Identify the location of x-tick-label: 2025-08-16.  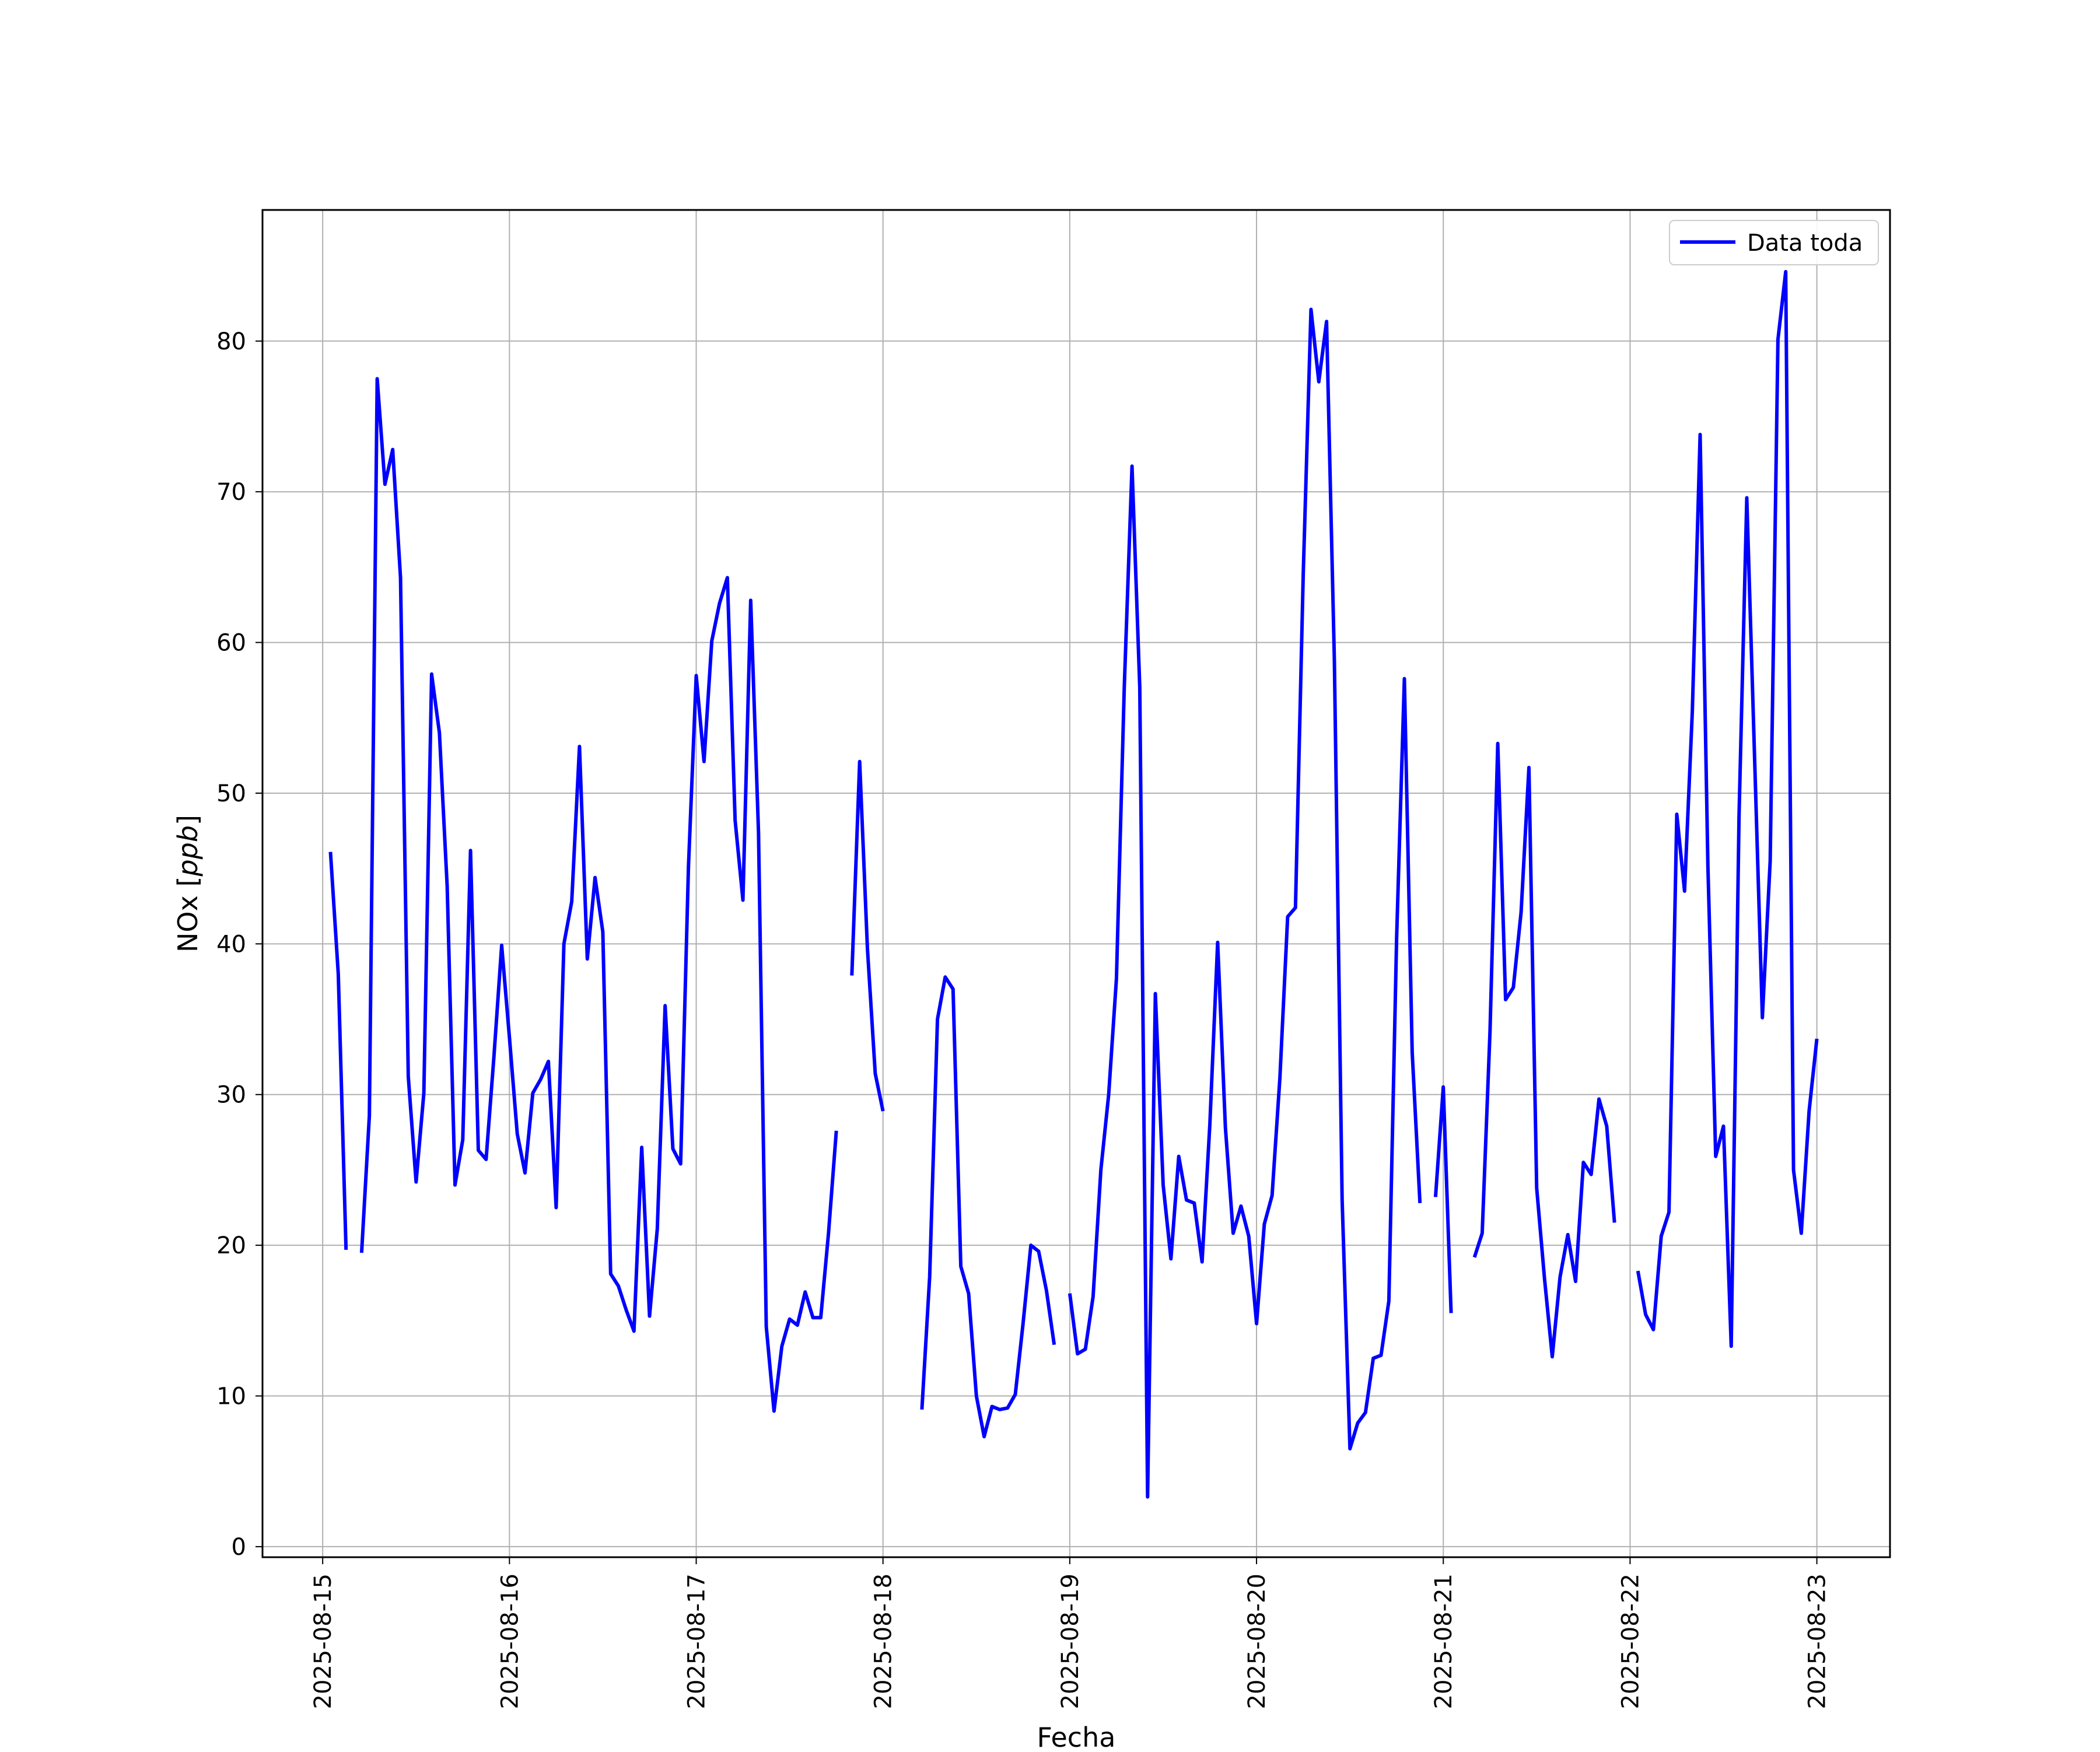
(509, 1641).